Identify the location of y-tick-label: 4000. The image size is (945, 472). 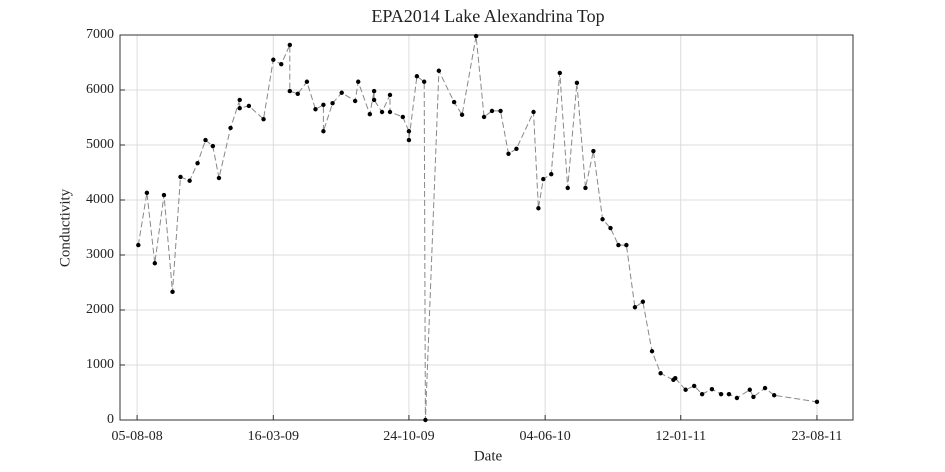
(100, 199).